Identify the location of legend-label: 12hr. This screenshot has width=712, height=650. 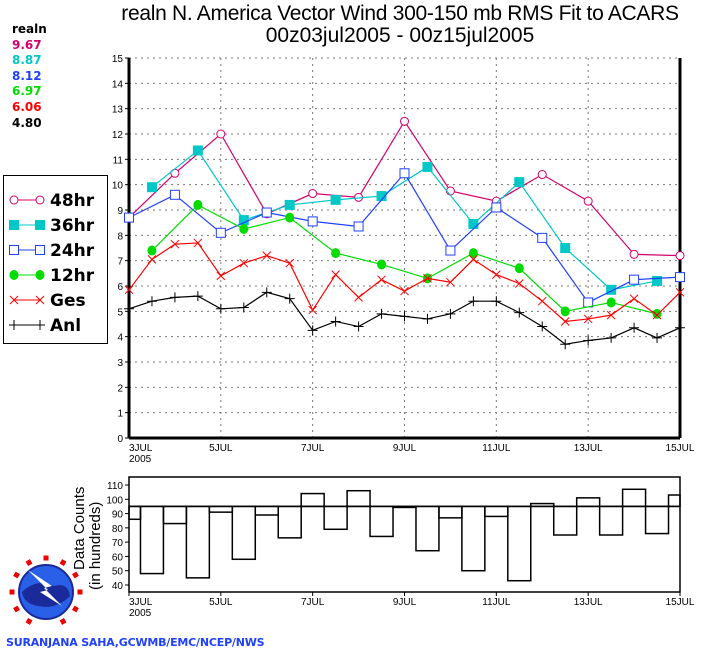
(72, 276).